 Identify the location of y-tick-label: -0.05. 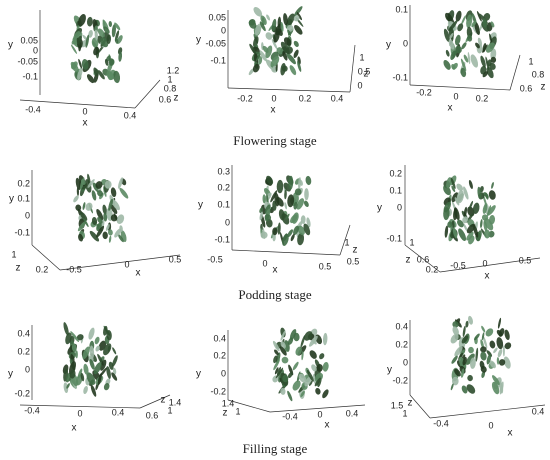
(27, 61).